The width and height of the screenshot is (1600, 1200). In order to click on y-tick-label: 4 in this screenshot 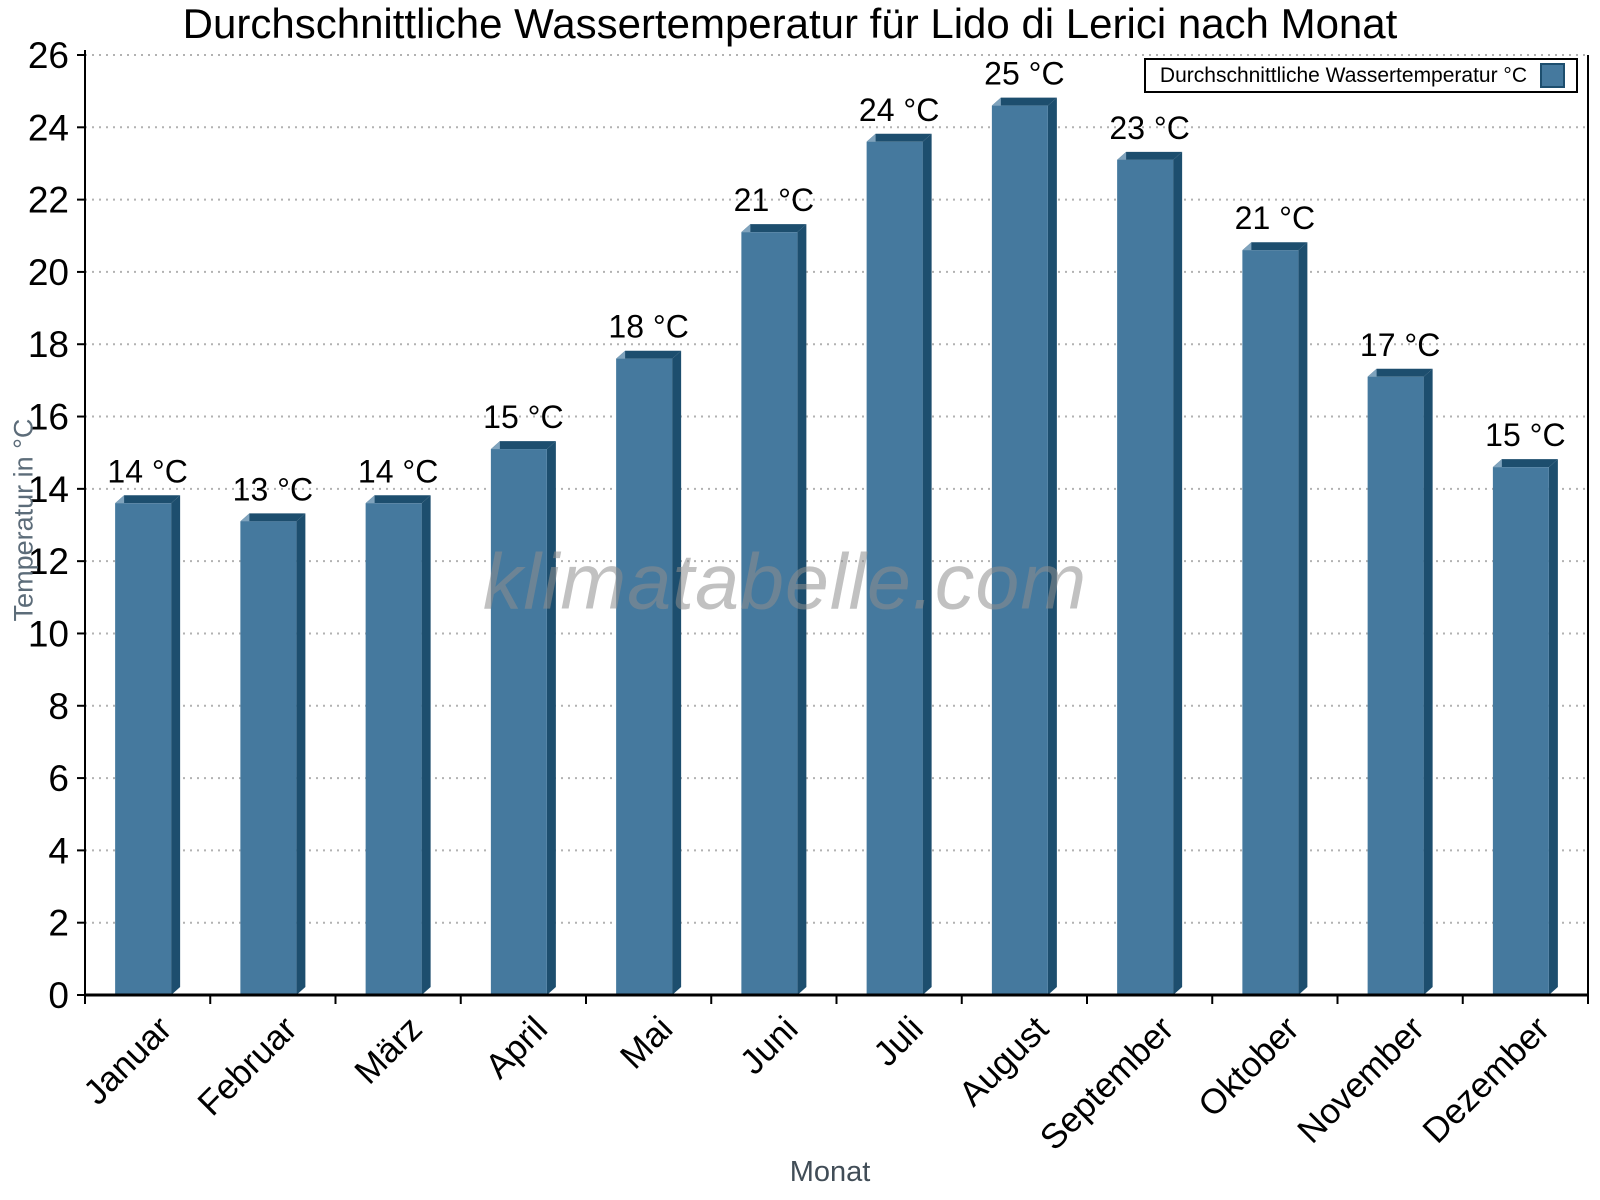, I will do `click(58, 850)`.